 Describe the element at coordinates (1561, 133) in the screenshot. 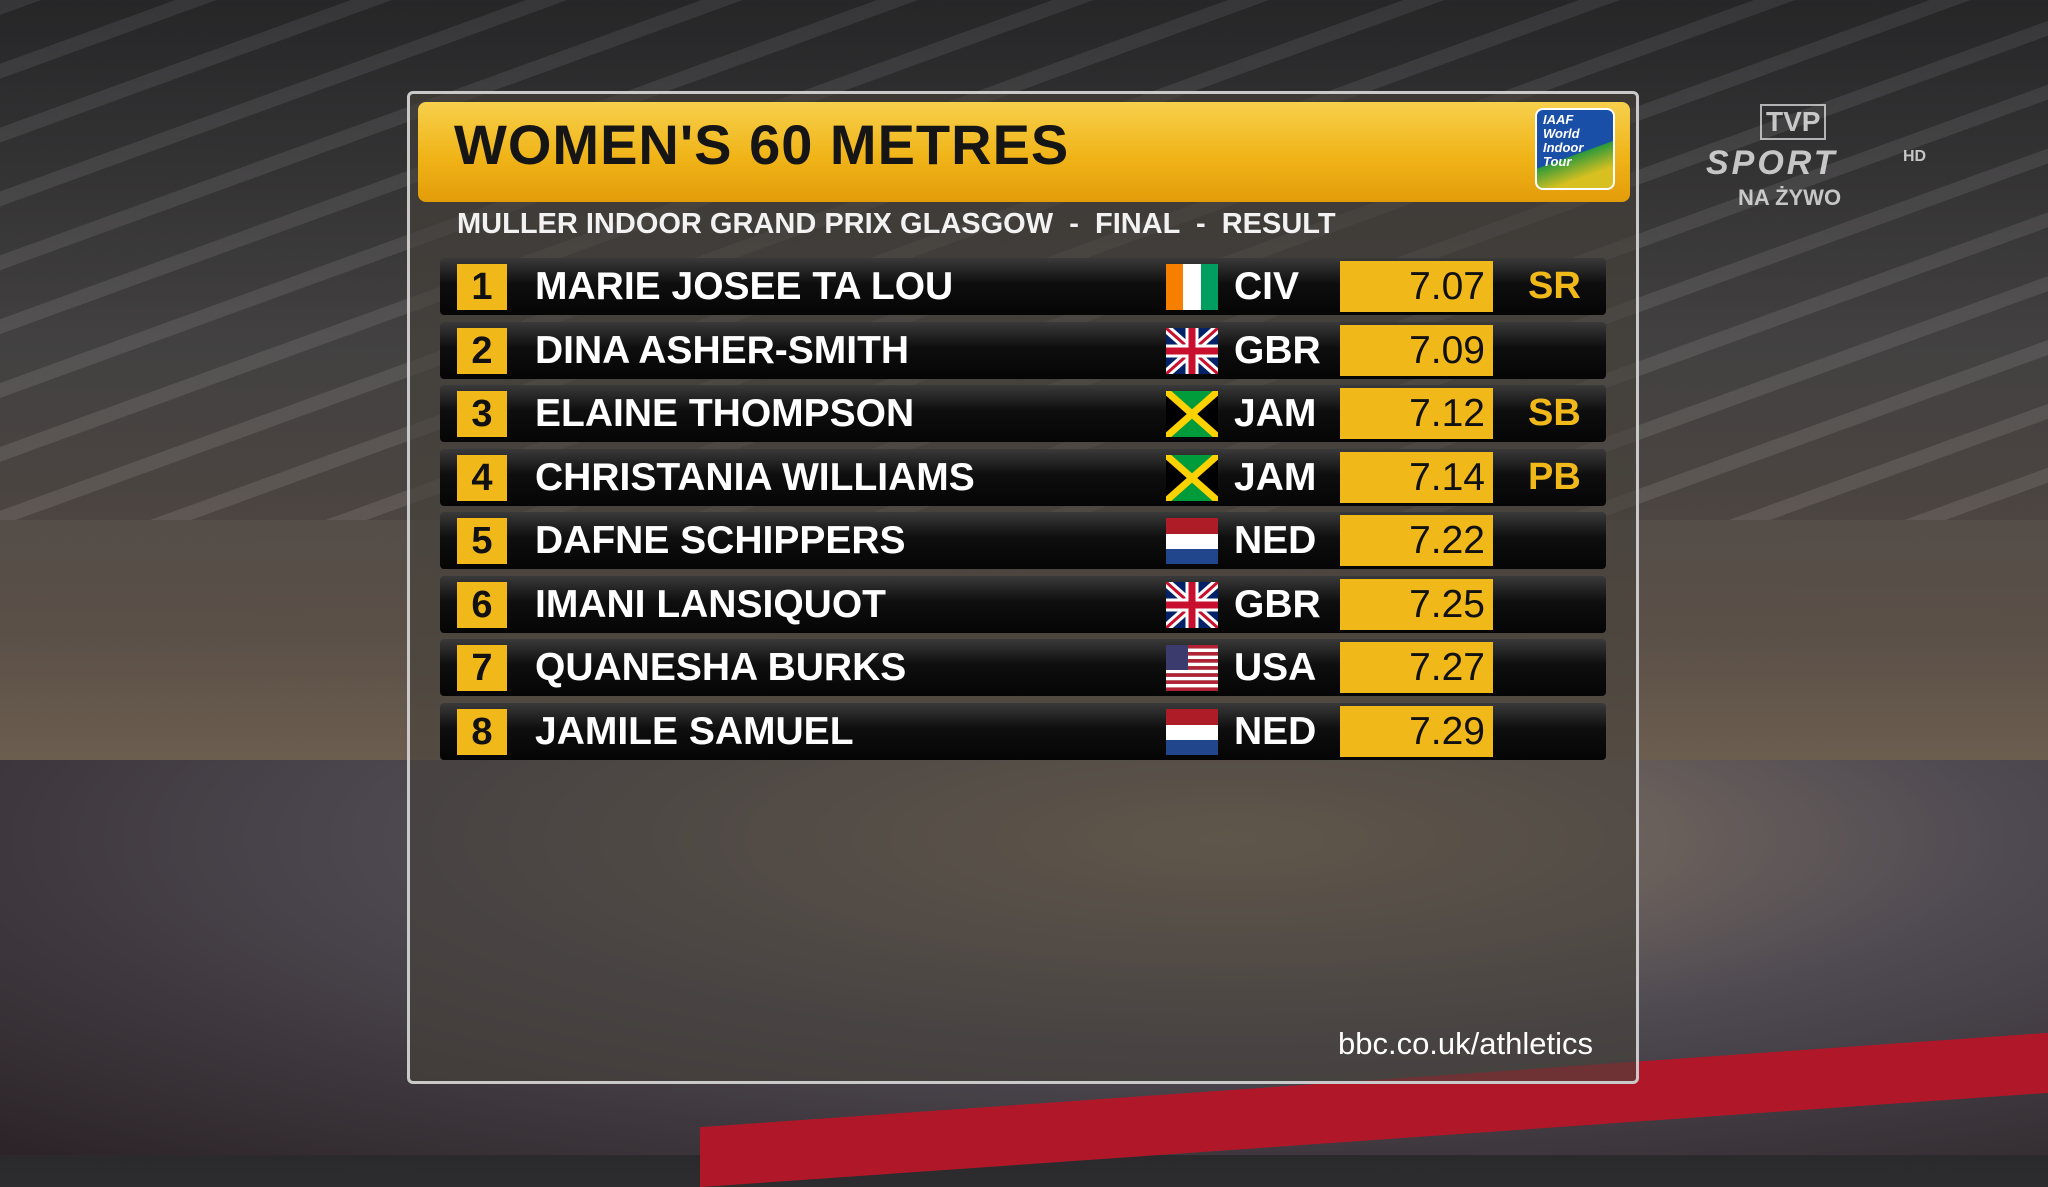

I see `logo-line: World` at that location.